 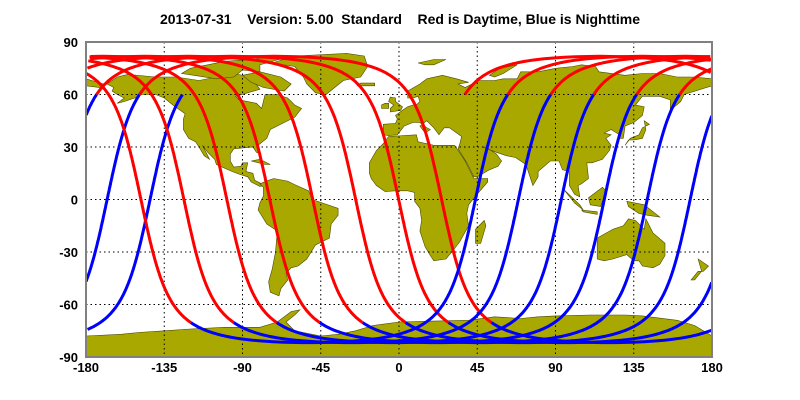 What do you see at coordinates (68, 200) in the screenshot?
I see `y-axis-ticks: 90 60 30 0 -30 -60 -90` at bounding box center [68, 200].